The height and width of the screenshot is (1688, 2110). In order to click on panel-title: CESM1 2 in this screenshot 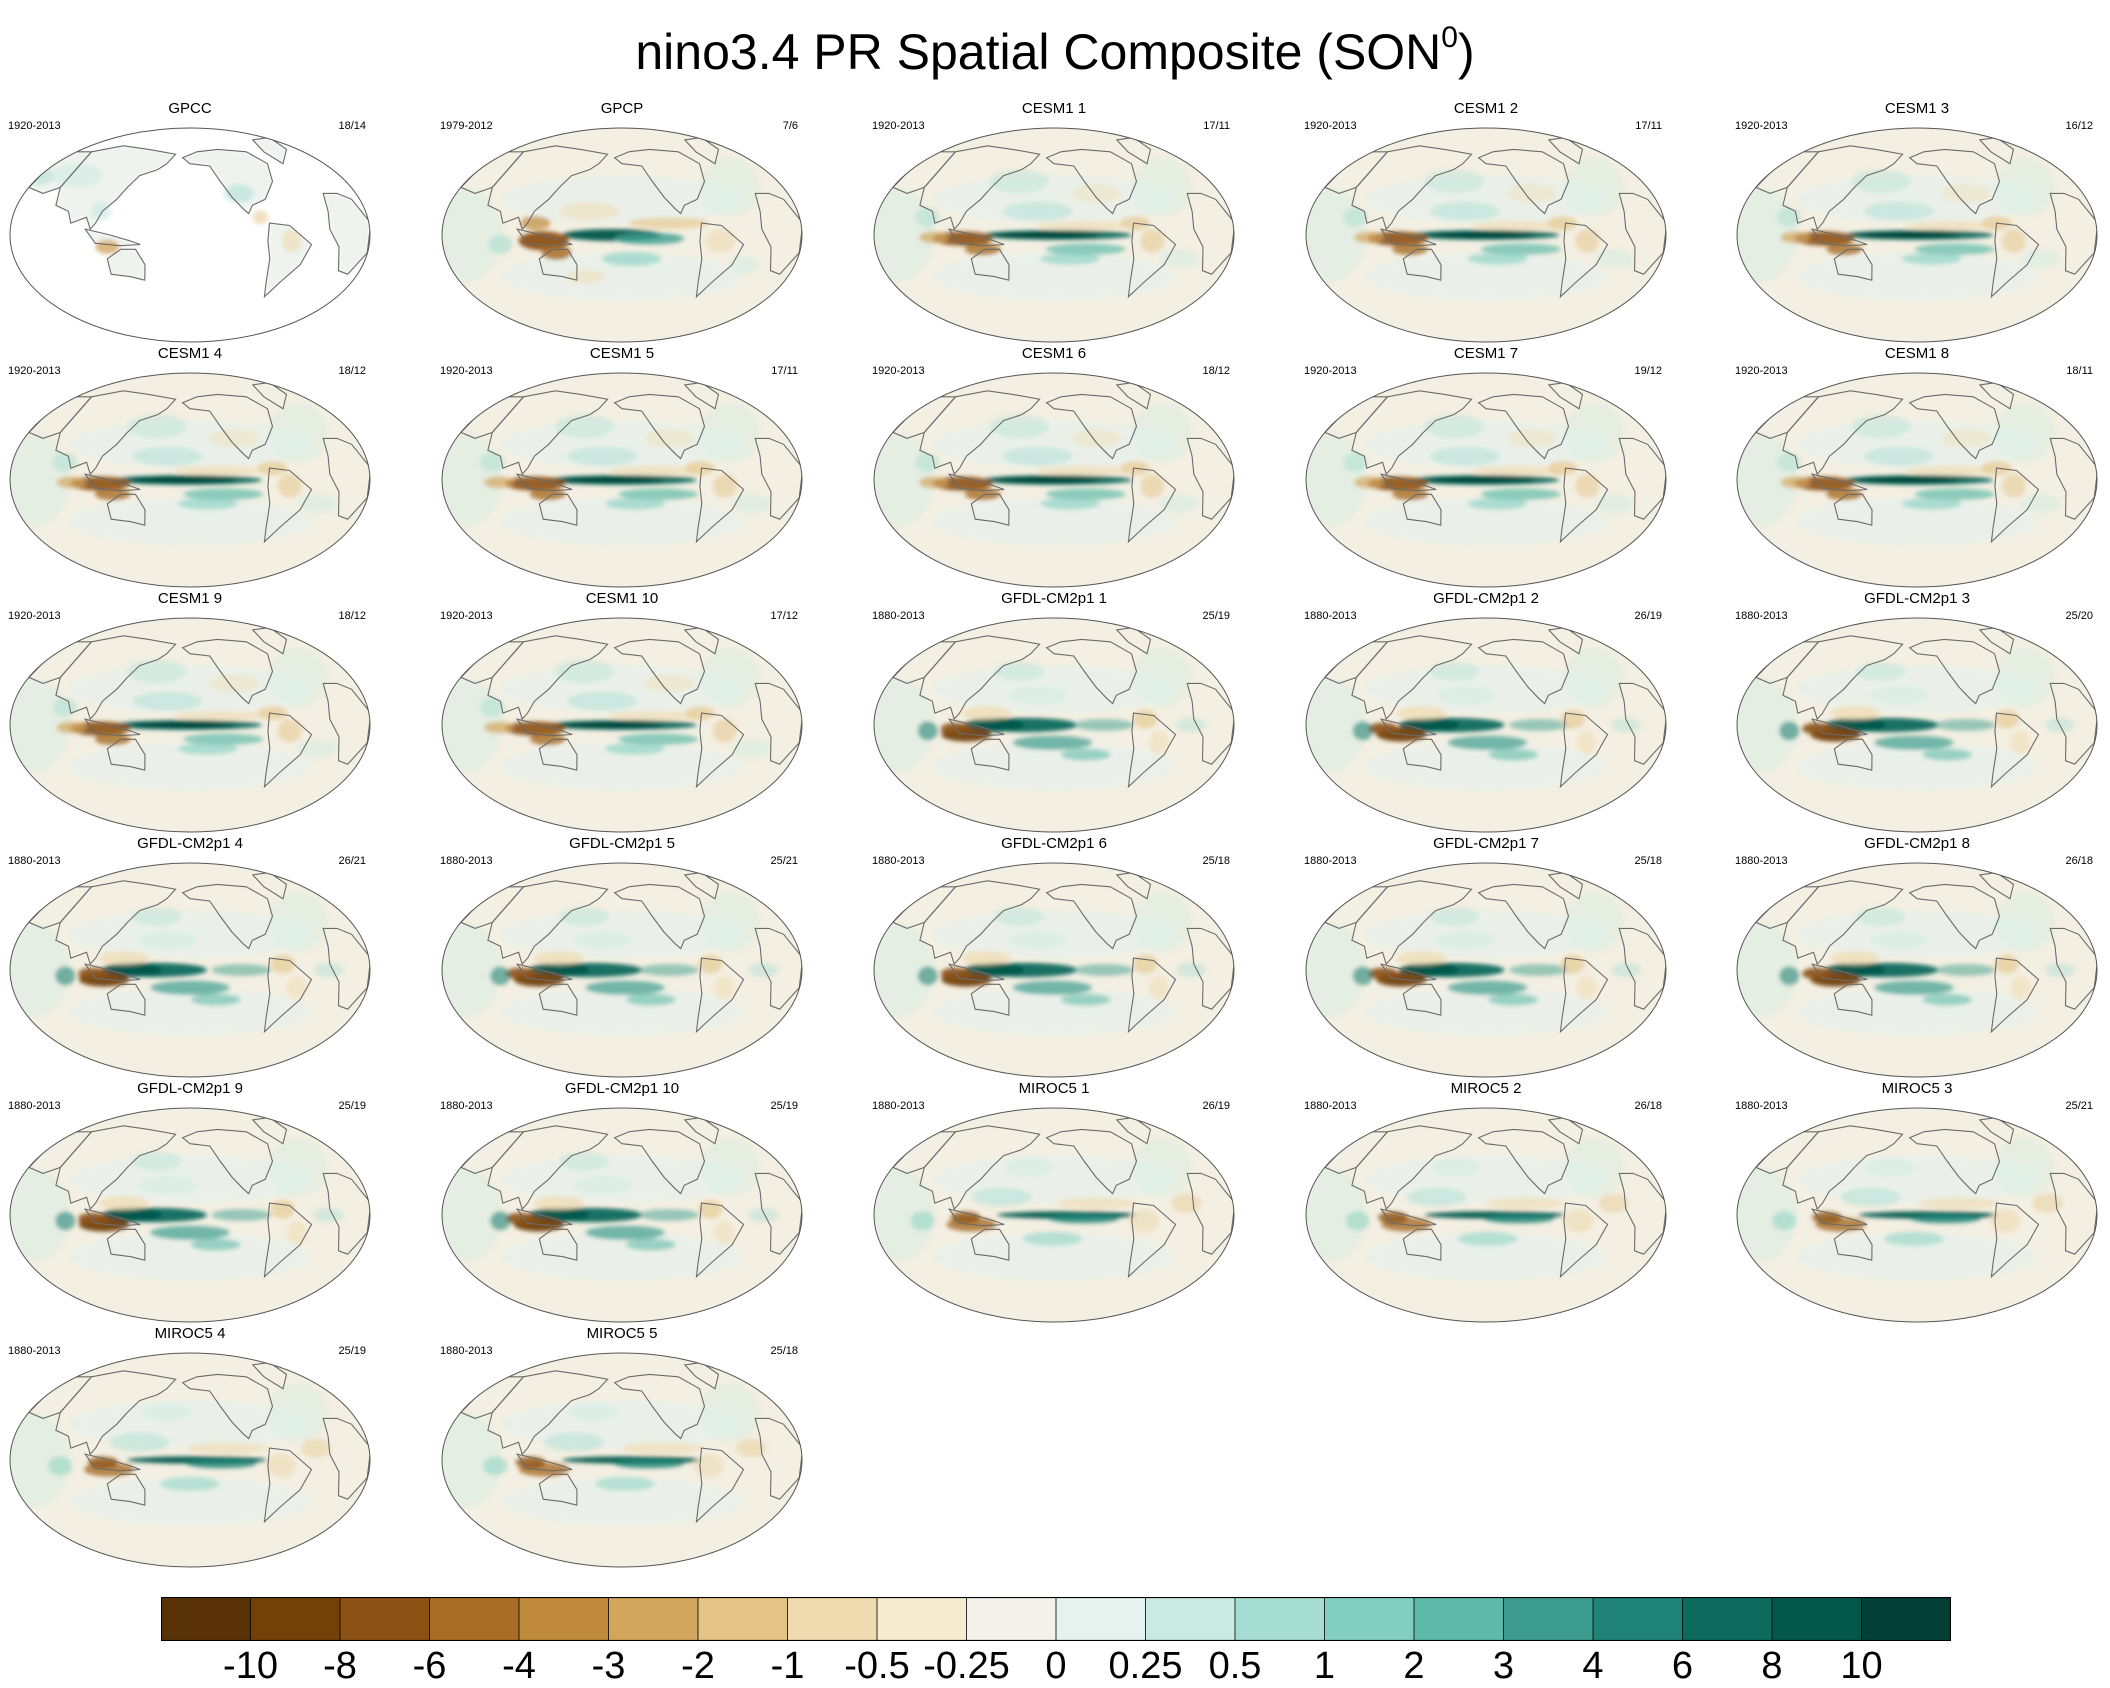, I will do `click(1486, 108)`.